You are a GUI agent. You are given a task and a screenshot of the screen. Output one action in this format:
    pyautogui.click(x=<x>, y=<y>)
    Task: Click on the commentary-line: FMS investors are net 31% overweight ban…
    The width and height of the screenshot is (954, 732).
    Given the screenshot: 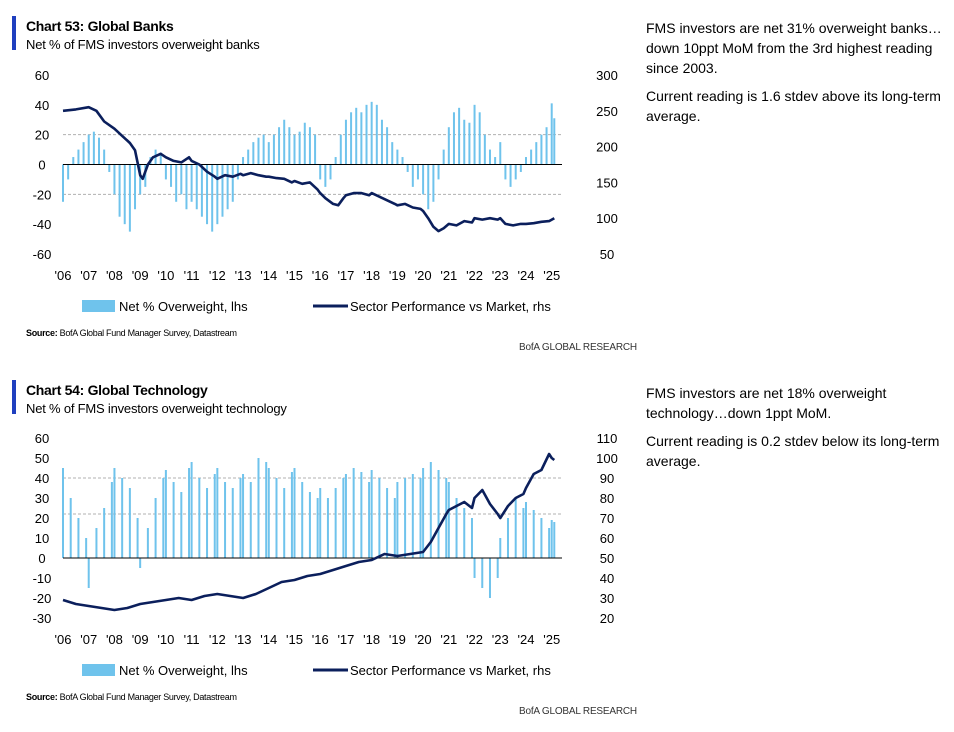 What is the action you would take?
    pyautogui.click(x=794, y=48)
    